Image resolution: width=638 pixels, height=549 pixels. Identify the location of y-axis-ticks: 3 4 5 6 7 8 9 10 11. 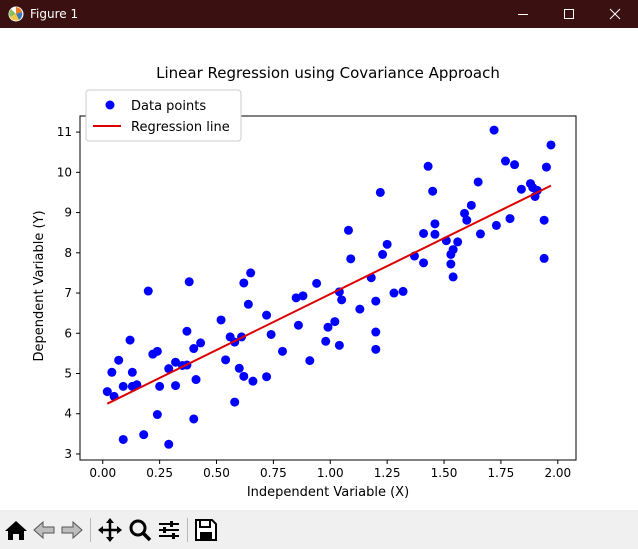
(68, 293).